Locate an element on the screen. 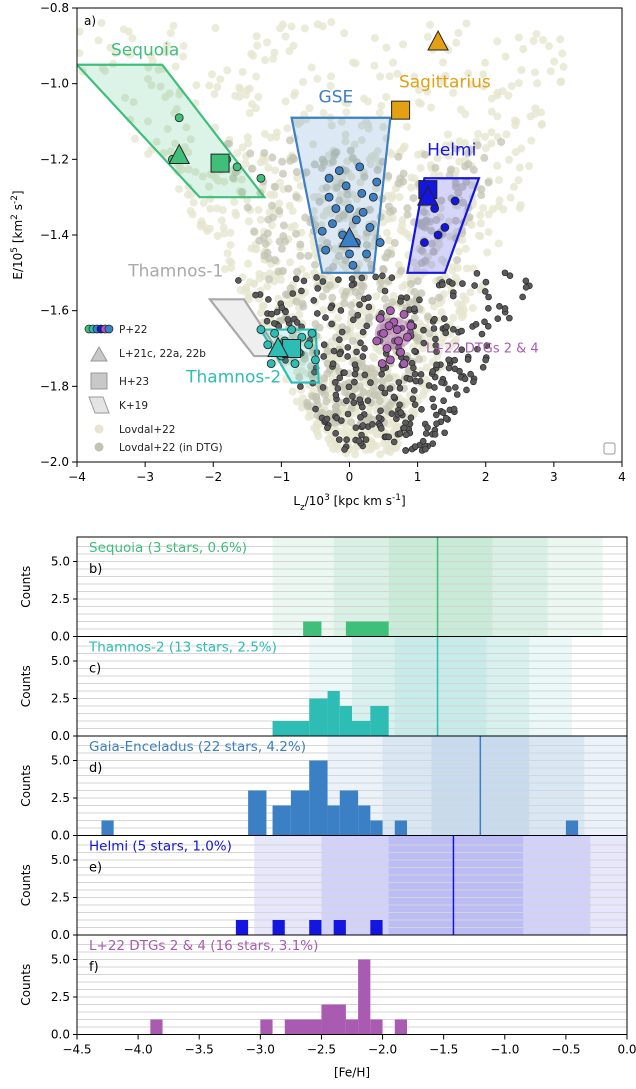 This screenshot has height=1089, width=636. y-axis-label: Counts is located at coordinates (26, 985).